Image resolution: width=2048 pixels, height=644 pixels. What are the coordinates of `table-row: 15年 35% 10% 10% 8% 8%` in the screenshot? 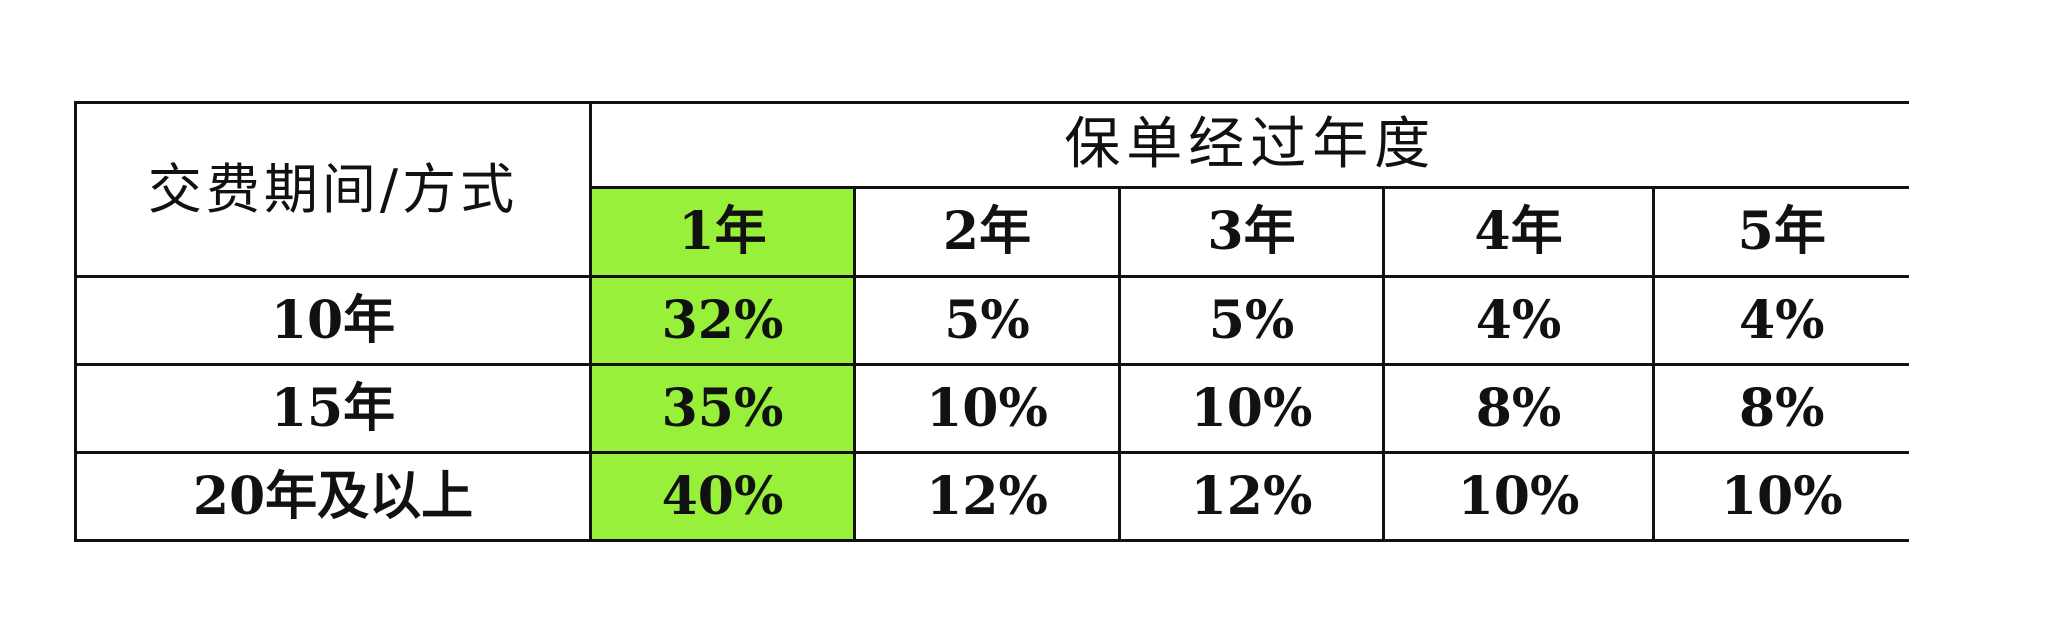 It's located at (991, 408).